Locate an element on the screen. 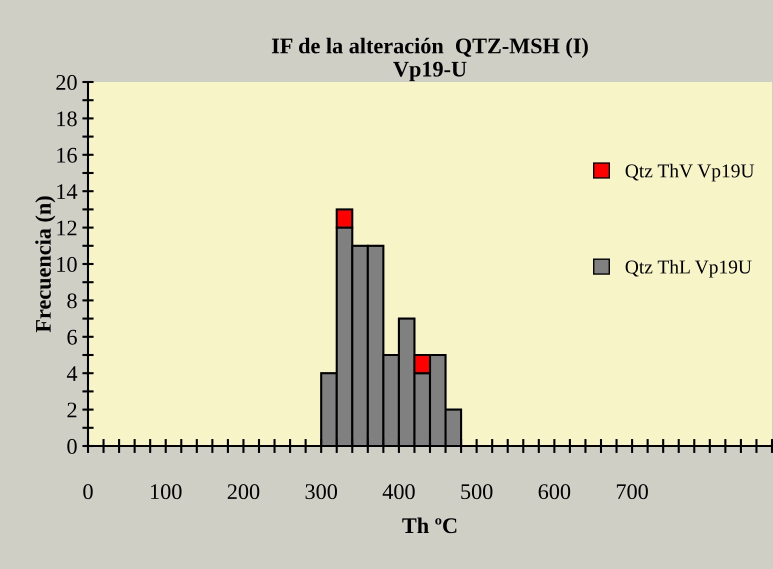  y-tick-label: 2 is located at coordinates (71, 410).